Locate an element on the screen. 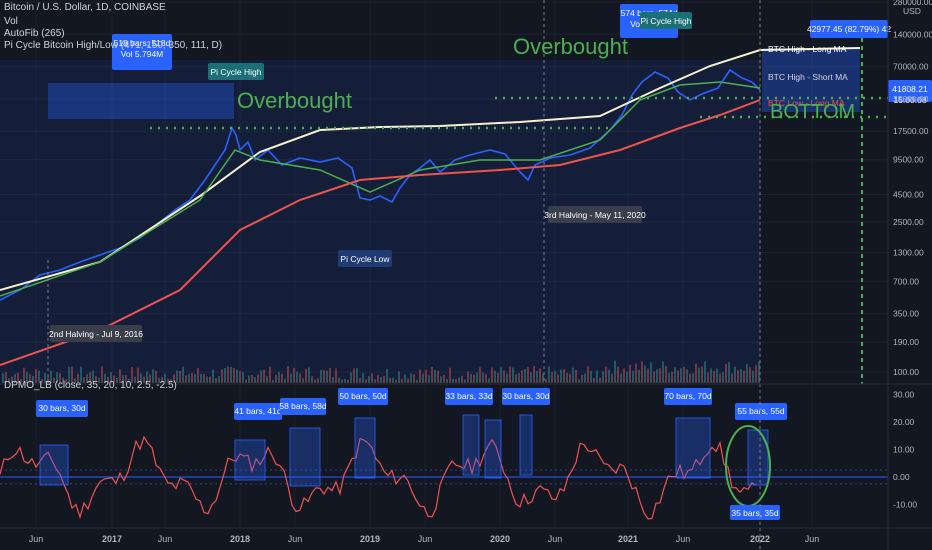 The height and width of the screenshot is (550, 932). osc-range-label: 41 bars, 41d is located at coordinates (258, 411).